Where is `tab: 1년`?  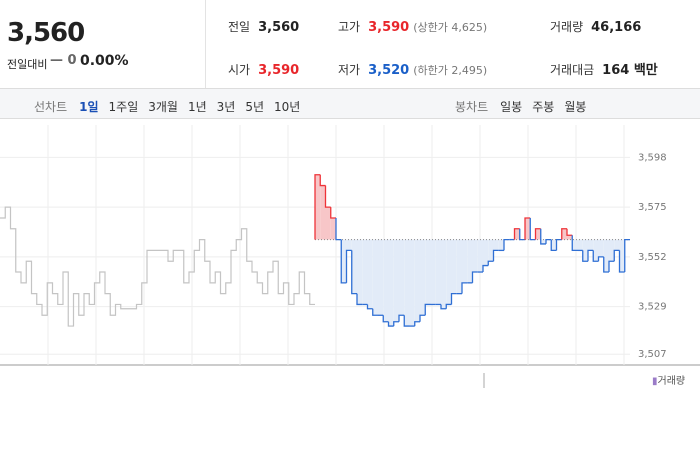
tab: 1년 is located at coordinates (197, 107).